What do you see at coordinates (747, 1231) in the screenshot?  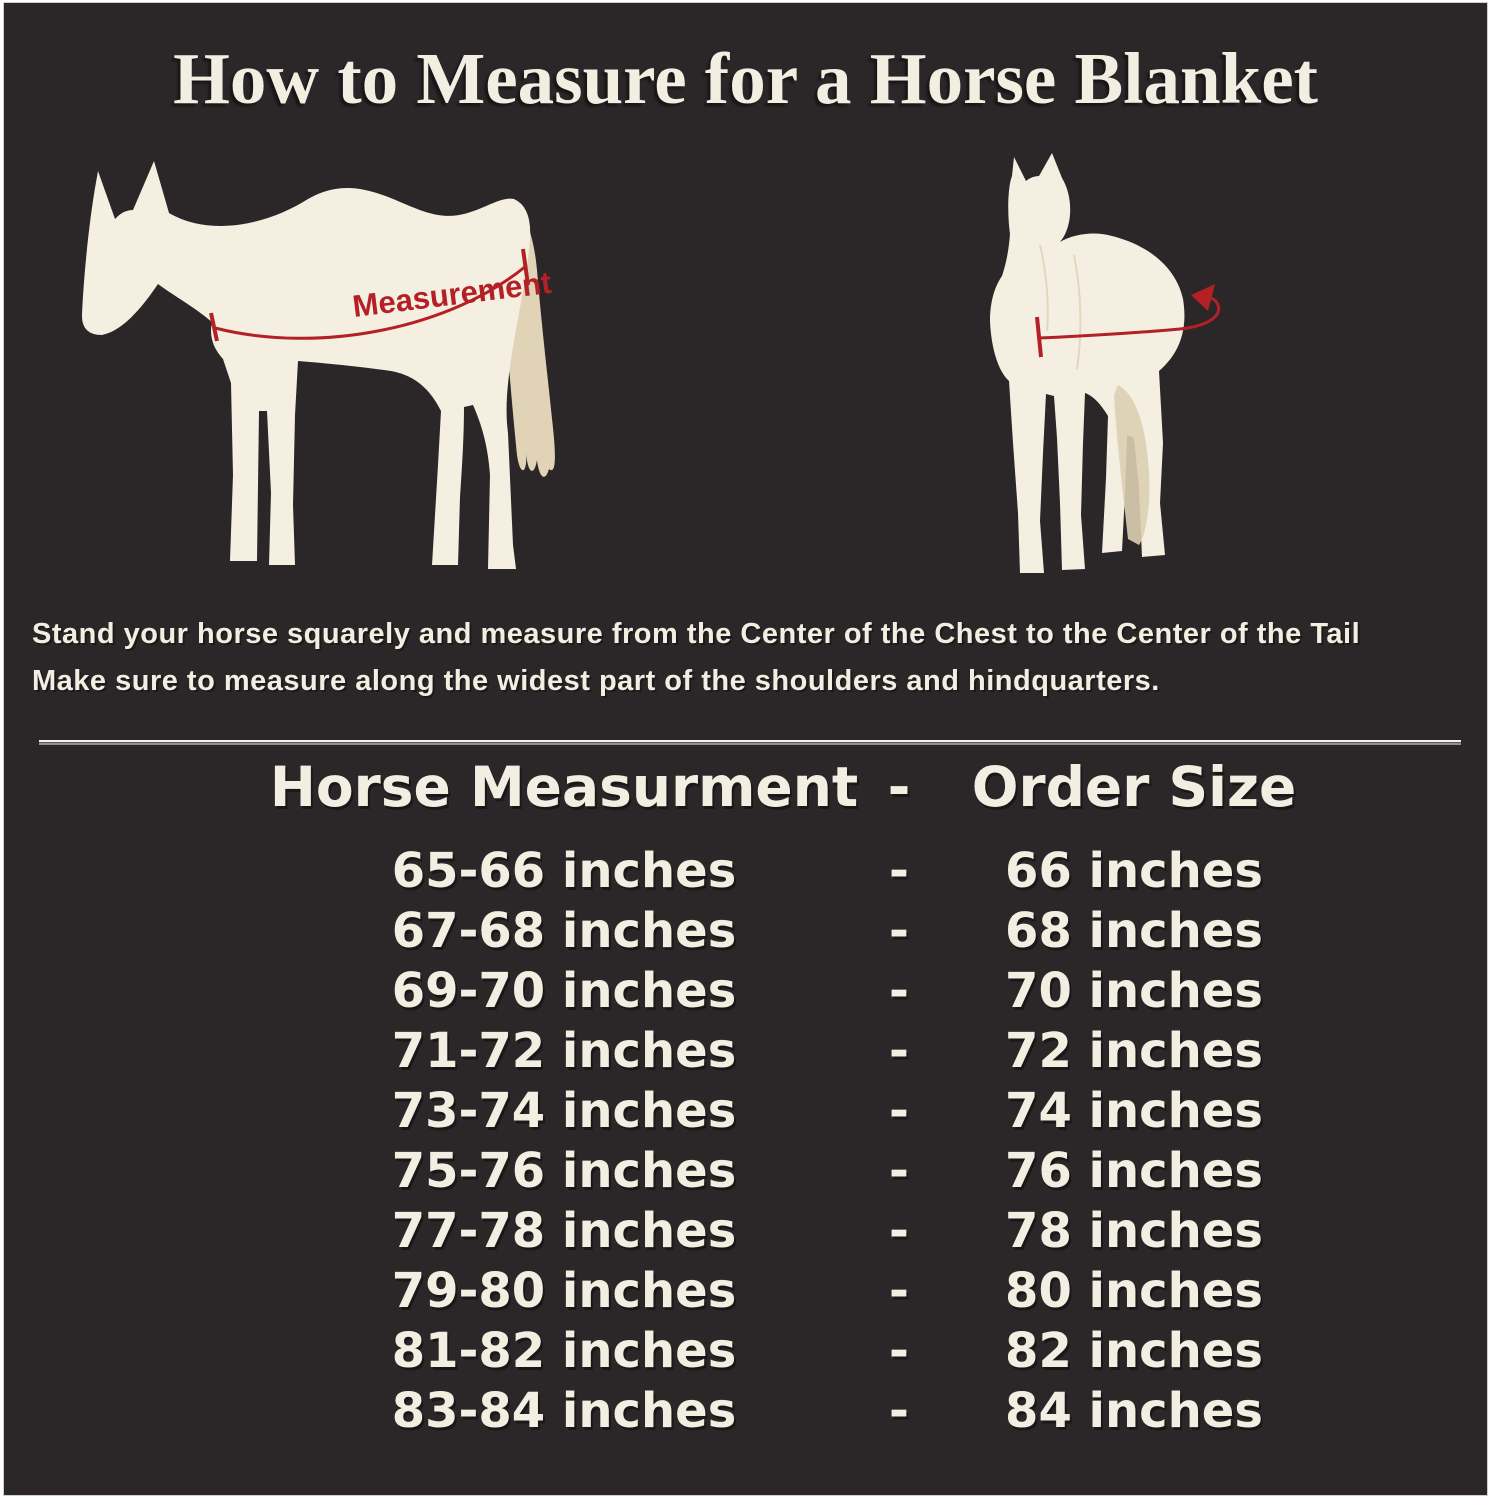 I see `table-row: 77-78 inches - 78 inches` at bounding box center [747, 1231].